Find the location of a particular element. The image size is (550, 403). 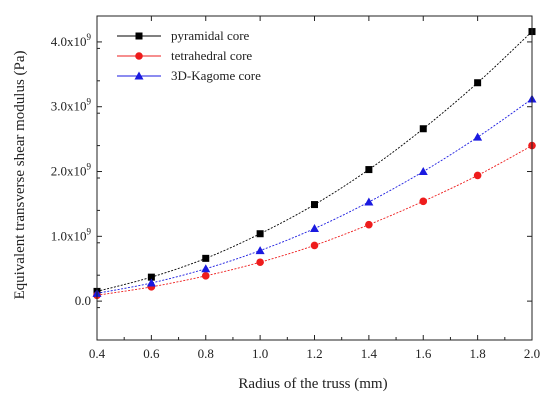

x-tick-label: 1.0 is located at coordinates (260, 353).